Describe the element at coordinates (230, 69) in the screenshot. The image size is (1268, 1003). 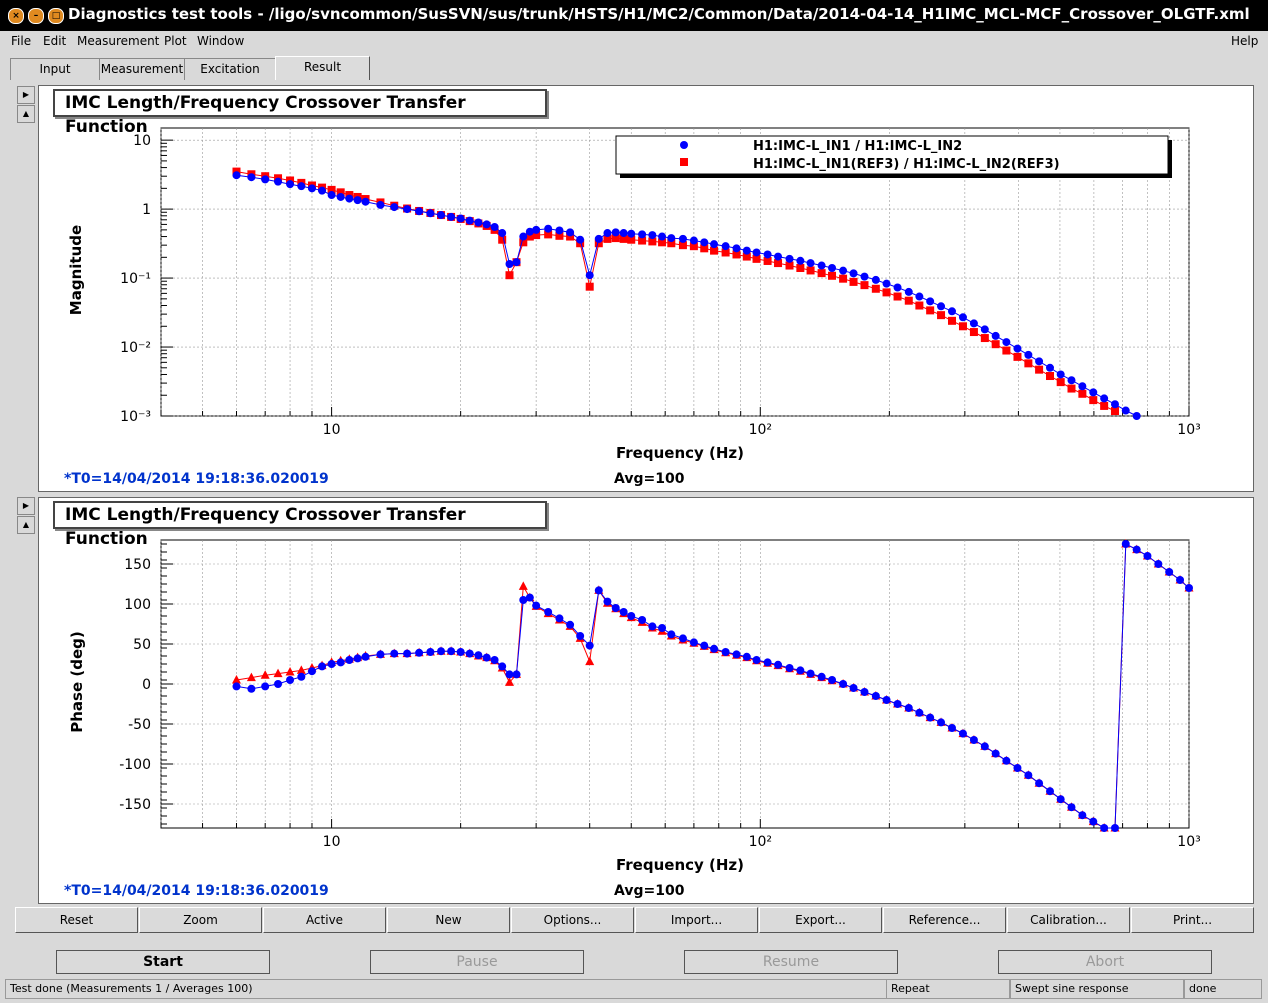
I see `tab-excitation: Excitation` at that location.